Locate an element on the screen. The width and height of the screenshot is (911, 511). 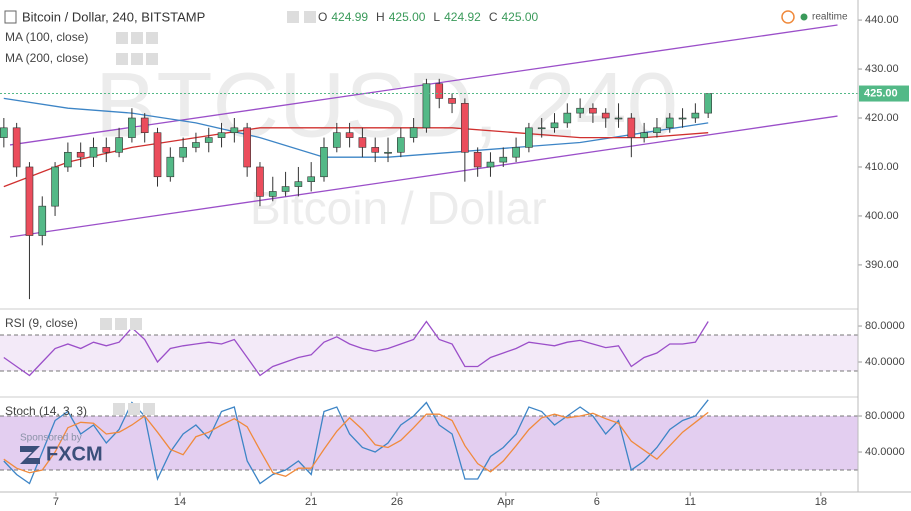
sponsor-text: Sponsored by is located at coordinates (51, 438).